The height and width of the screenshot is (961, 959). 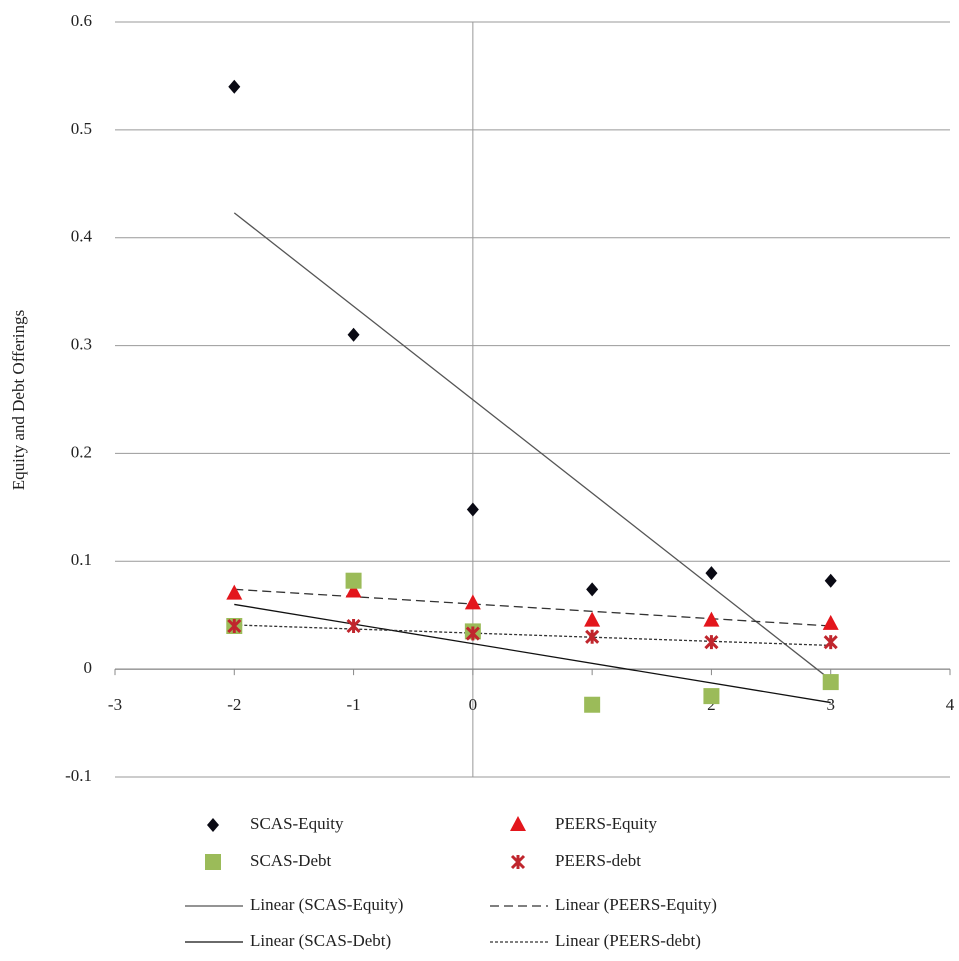 I want to click on legend-label: Linear (SCAS-Debt), so click(x=320, y=940).